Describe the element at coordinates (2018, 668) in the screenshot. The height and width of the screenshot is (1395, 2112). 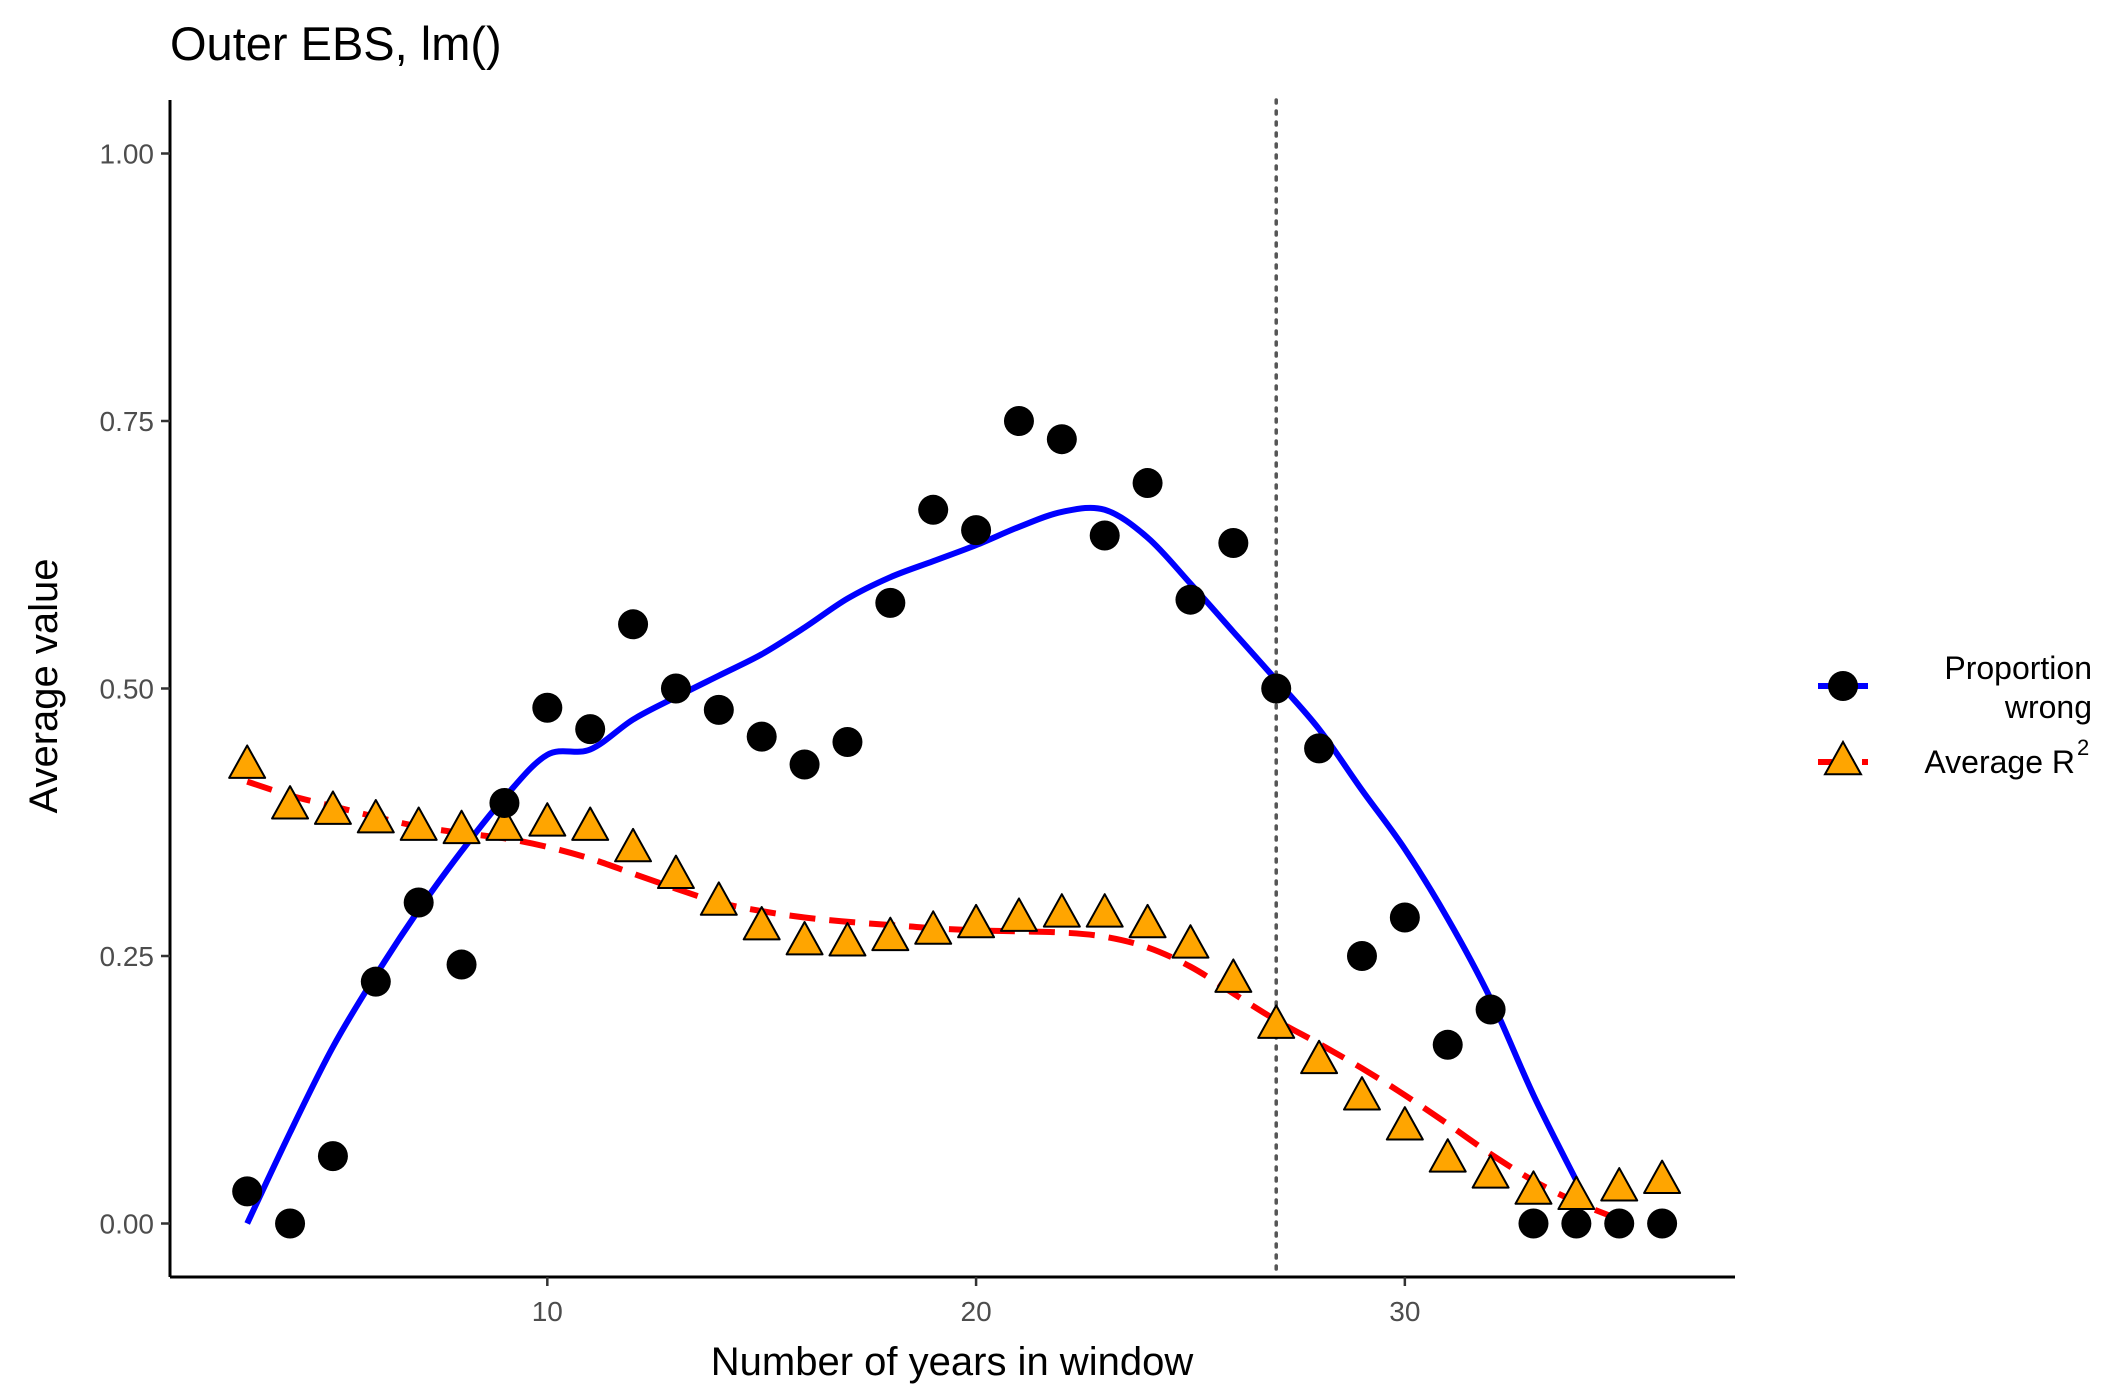
I see `legend-label-proportion: Proportion` at that location.